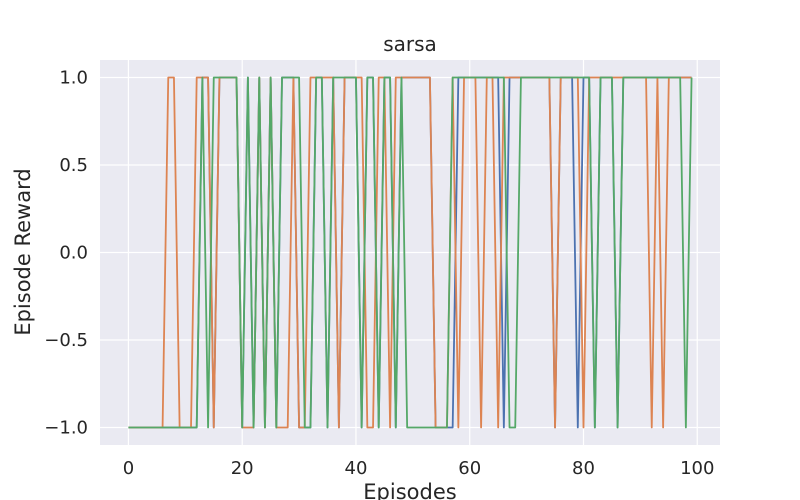  Describe the element at coordinates (23, 251) in the screenshot. I see `y-axis-label: Episode Reward` at that location.